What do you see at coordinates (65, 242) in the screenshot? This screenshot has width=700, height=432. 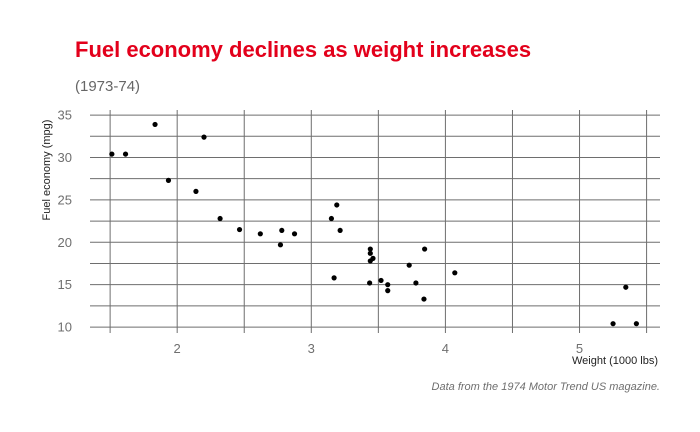 I see `y-tick-label: 20` at bounding box center [65, 242].